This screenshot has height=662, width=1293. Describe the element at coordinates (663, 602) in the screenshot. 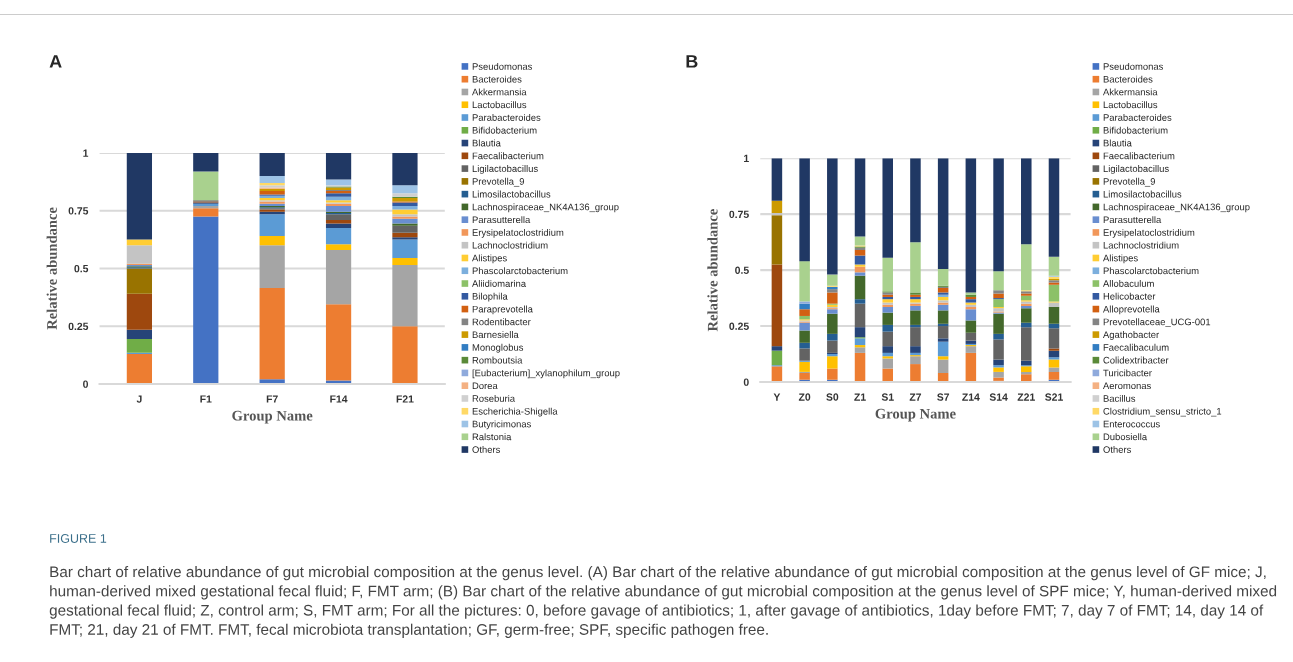

I see `text: Bar chart of relative abundance of gut microbial composition at the genus level. (A) Bar chart of the relative abundance of gut microbial composition at the genus level of GF mice; J, human-derived mixed gestational fecal fluid; F, FMT arm; (B) Bar chart of the relative abundance of gut microbial composition at the genus level of SPF mice; Y, human-derived mixed gestational fecal fluid; Z, control arm; S, FMT arm; For all the pictures: 0, before gavage of antibiotics; 1, after gavage of antibiotics, 1day before FMT; 7, day 7 of FMT; 14, day 14 of FMT; 21, day 21 of FMT. FMT, fecal microbiota transplantation; GF, germ-free; SPF, specific pathogen free.` at that location.